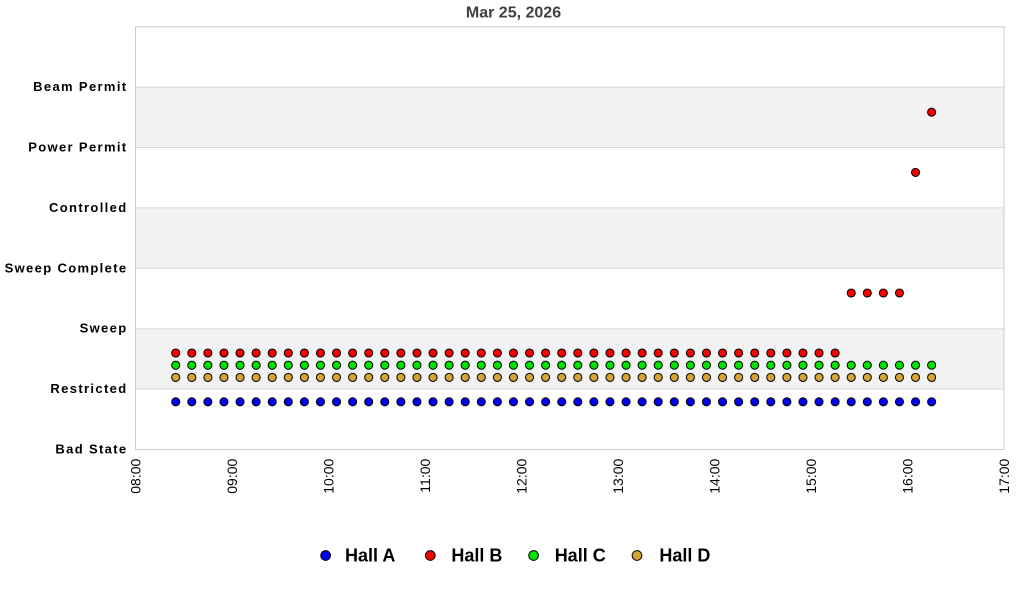 The image size is (1024, 600). I want to click on svg-text: 16:00, so click(908, 475).